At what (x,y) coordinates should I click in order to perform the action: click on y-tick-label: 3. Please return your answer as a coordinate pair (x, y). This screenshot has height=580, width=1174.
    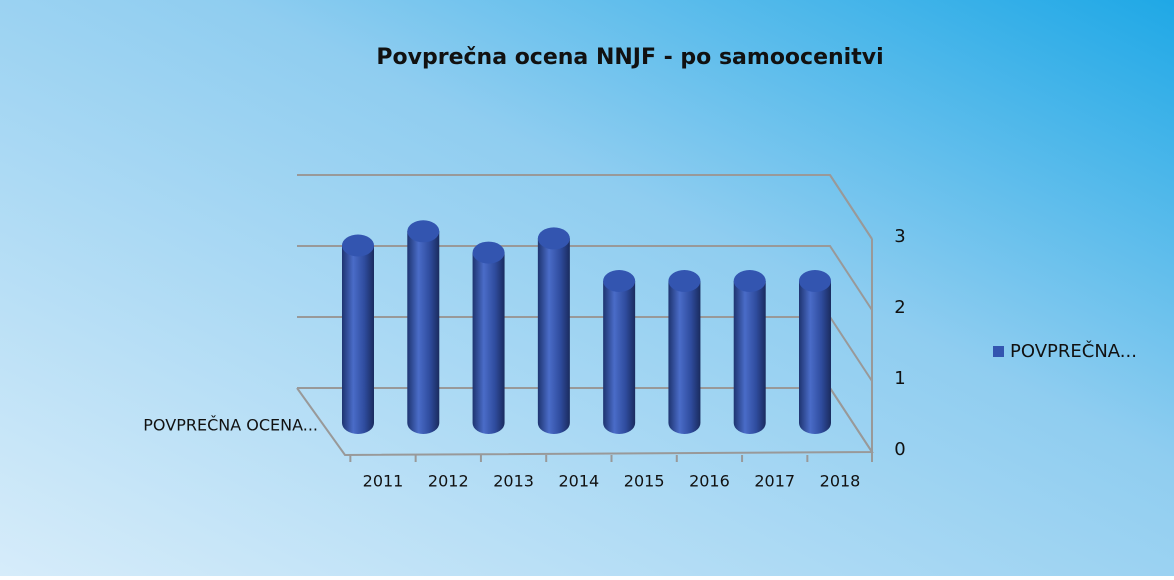
    Looking at the image, I should click on (899, 236).